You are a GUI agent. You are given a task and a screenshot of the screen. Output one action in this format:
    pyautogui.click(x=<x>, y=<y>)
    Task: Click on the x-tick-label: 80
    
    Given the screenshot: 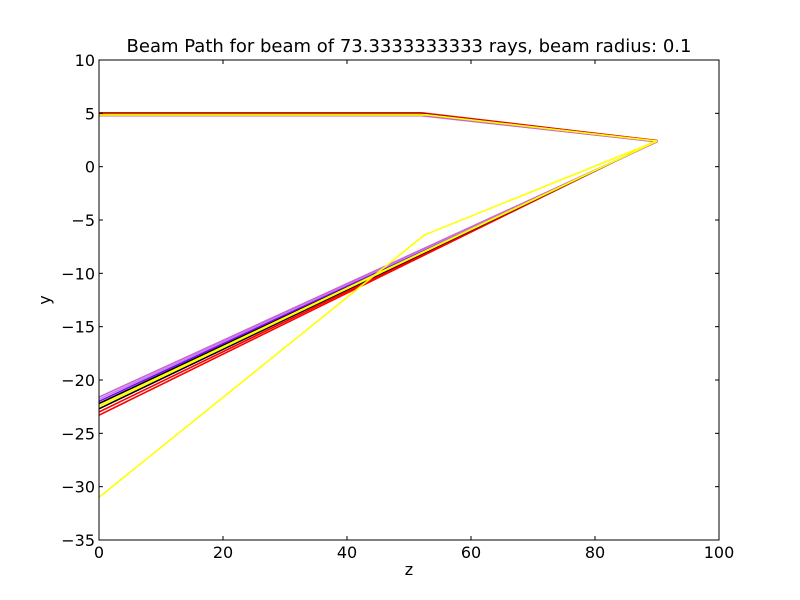 What is the action you would take?
    pyautogui.click(x=595, y=552)
    